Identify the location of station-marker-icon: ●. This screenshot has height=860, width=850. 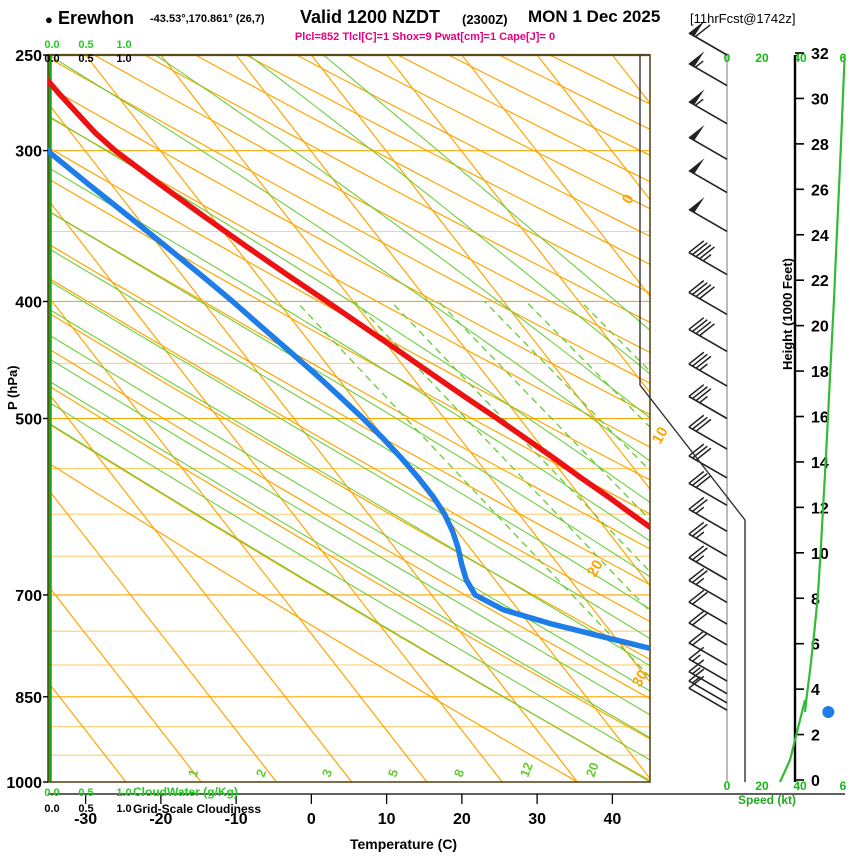
(49, 19).